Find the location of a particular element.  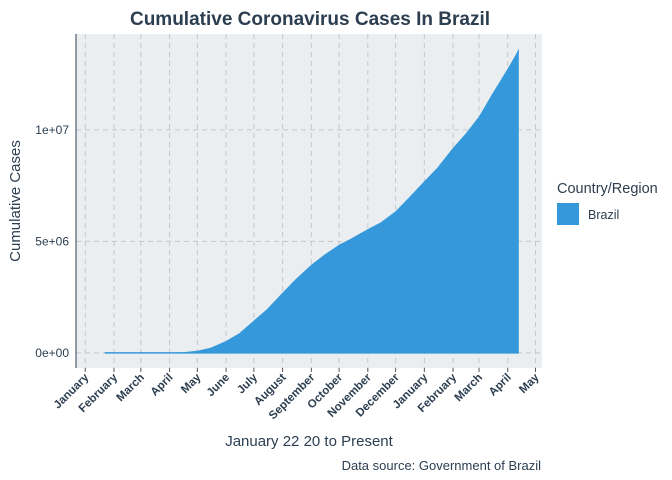

legend: Country/Region Brazil is located at coordinates (607, 203).